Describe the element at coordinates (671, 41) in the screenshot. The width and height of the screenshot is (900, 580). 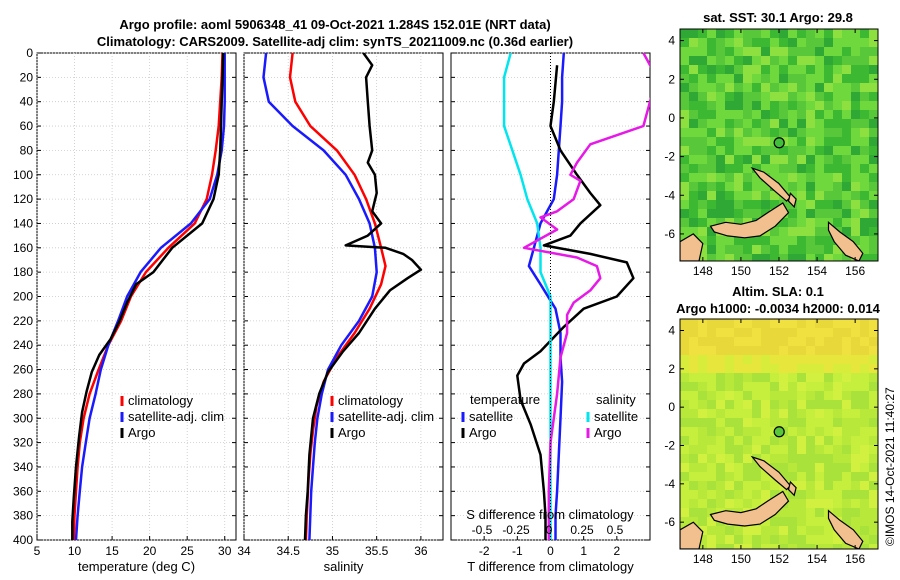
I see `map-y-tick-label: 4` at that location.